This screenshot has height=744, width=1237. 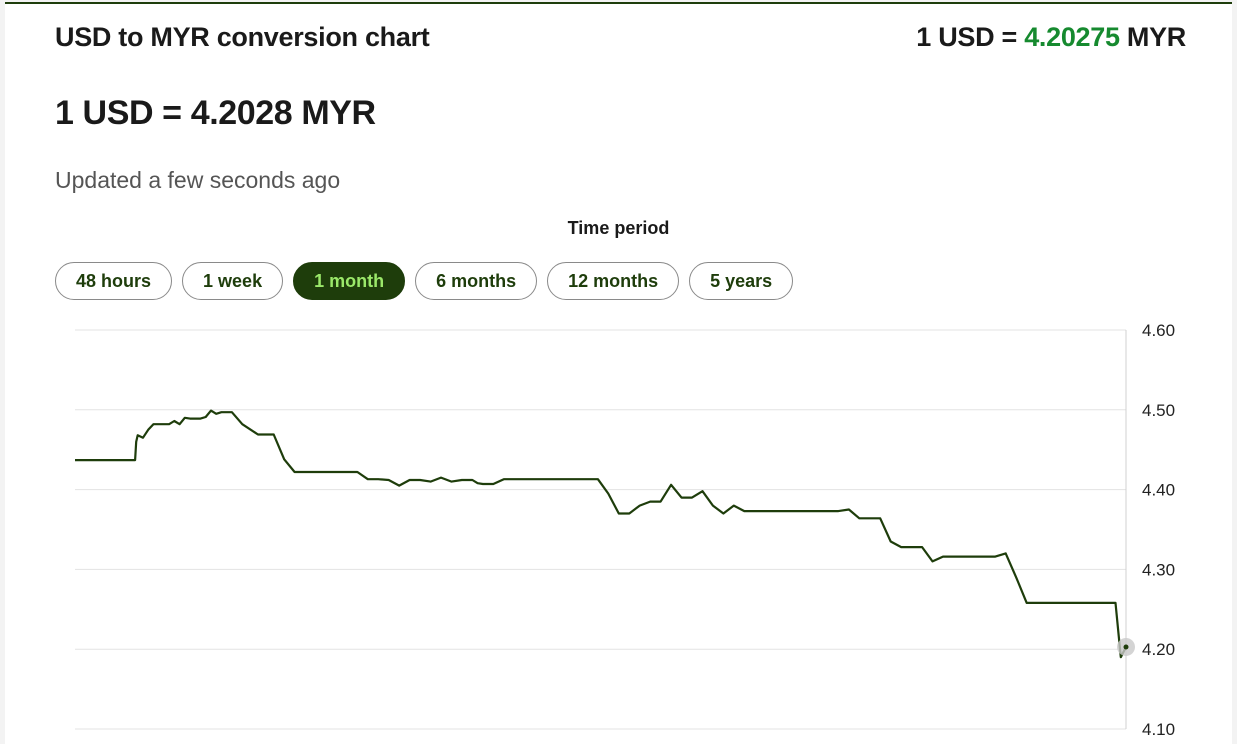 I want to click on big-rate: 1 USD = 4.2028 MYR, so click(x=215, y=113).